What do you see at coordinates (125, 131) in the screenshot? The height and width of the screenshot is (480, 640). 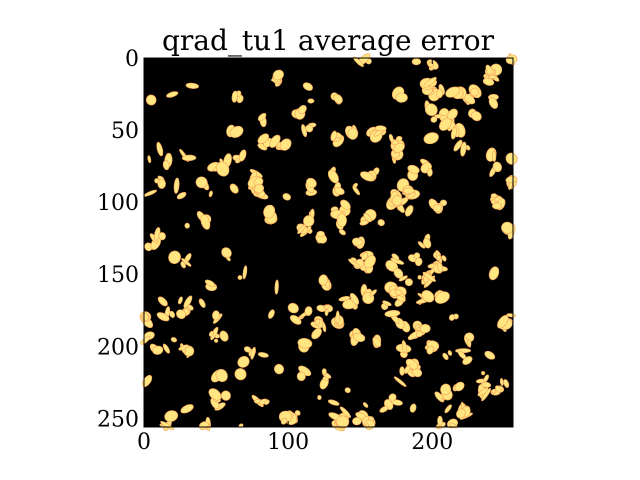 I see `y-tick-label: 50` at bounding box center [125, 131].